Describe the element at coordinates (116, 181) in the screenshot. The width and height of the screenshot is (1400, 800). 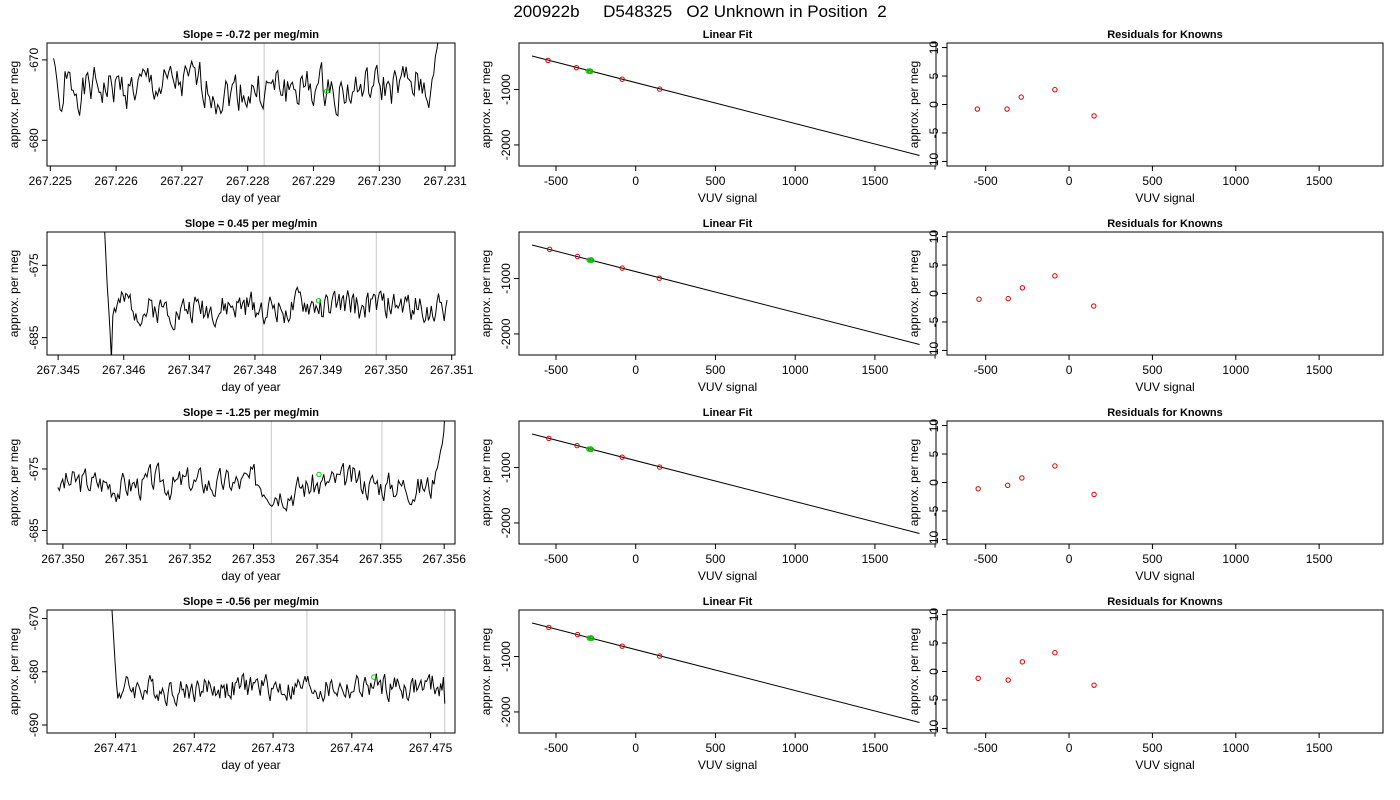
I see `x-tick-label: 267.226` at that location.